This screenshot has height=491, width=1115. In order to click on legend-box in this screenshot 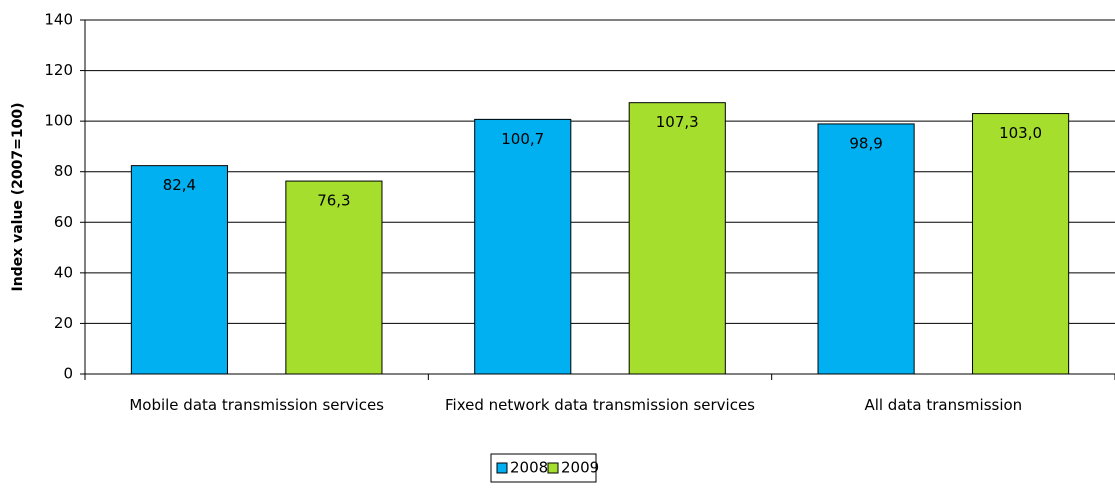, I will do `click(543, 468)`.